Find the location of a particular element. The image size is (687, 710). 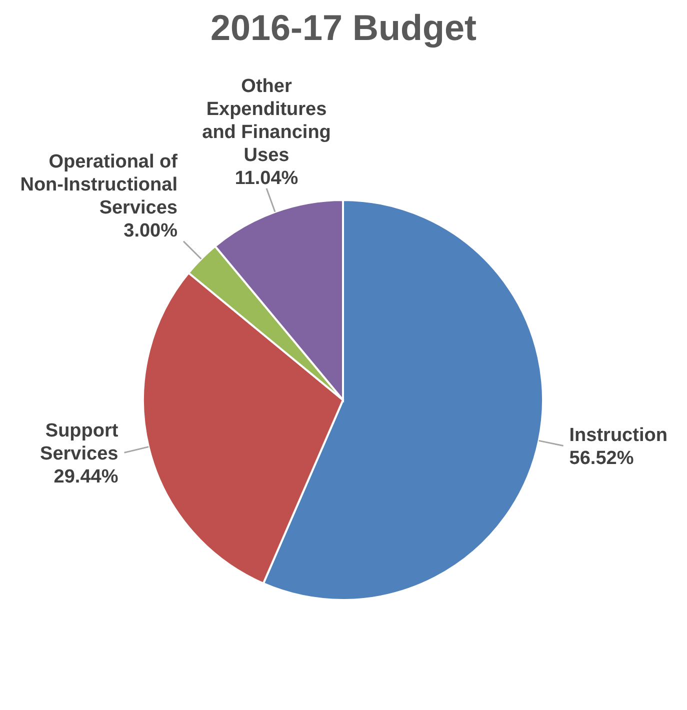

slice-label: Support Services is located at coordinates (79, 442).